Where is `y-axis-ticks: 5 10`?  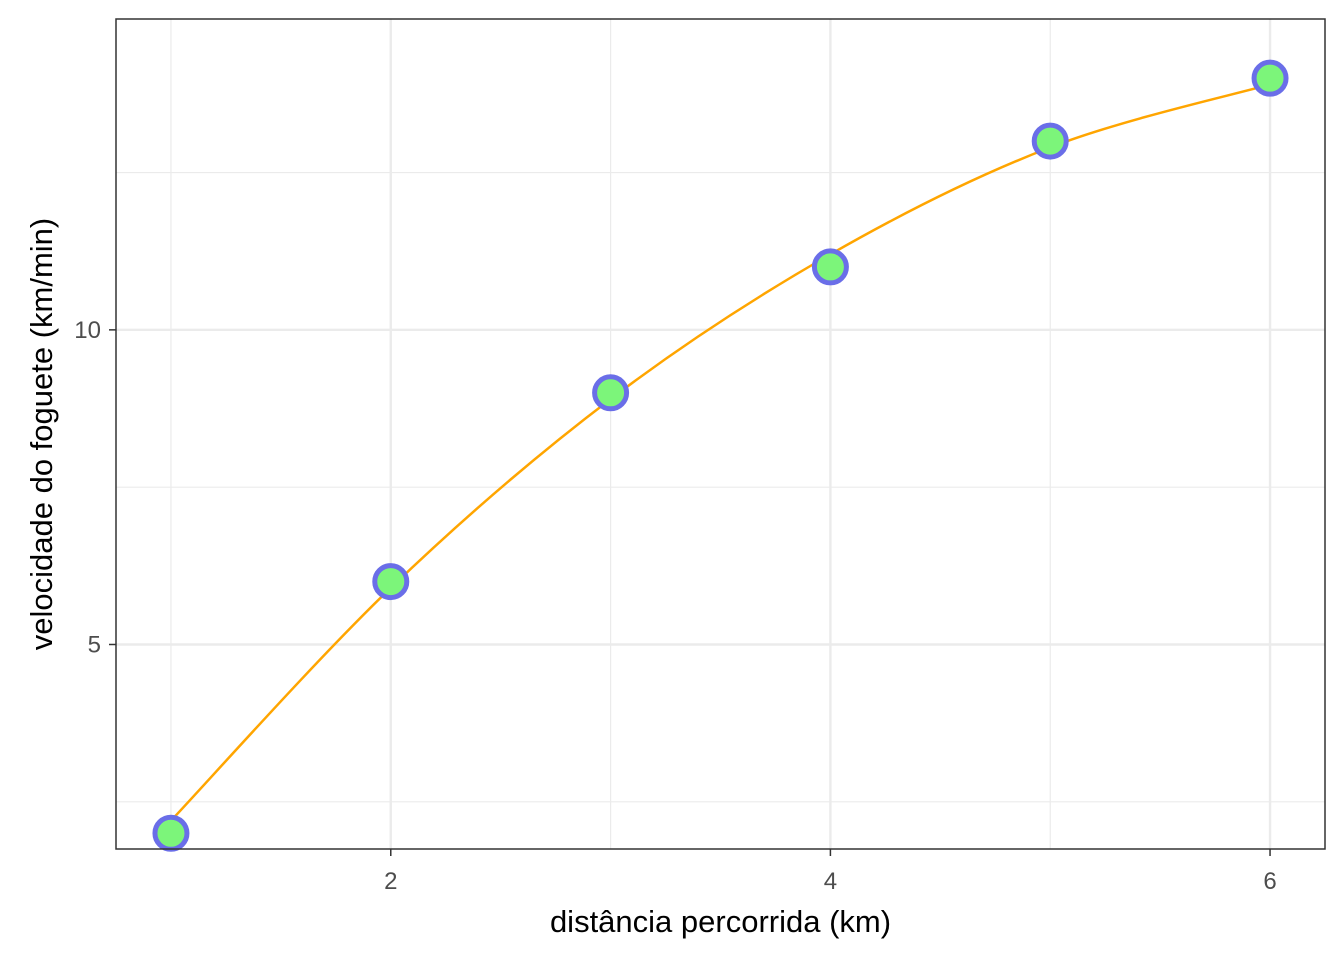
y-axis-ticks: 5 10 is located at coordinates (95, 487).